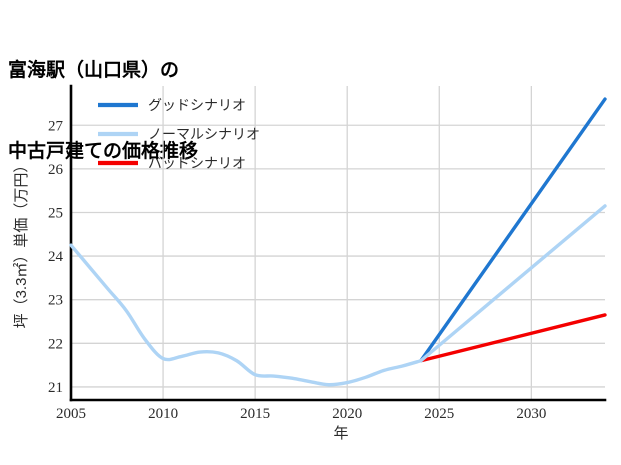 Image resolution: width=621 pixels, height=465 pixels. Describe the element at coordinates (204, 134) in the screenshot. I see `legend-label-normal: ノーマルシナリオ` at that location.